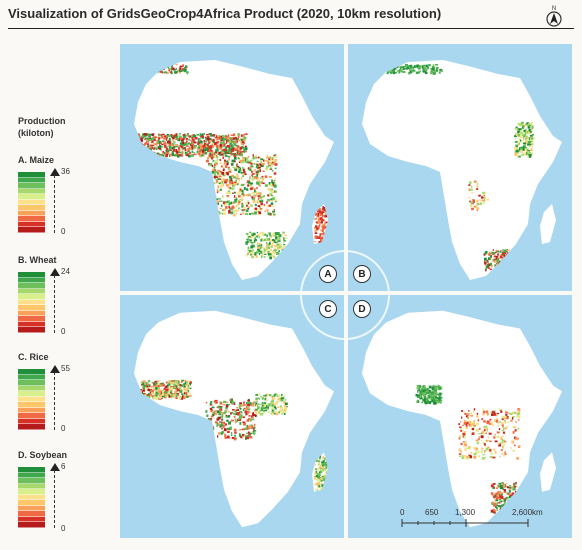  Describe the element at coordinates (31, 297) in the screenshot. I see `ramp-swatch` at that location.